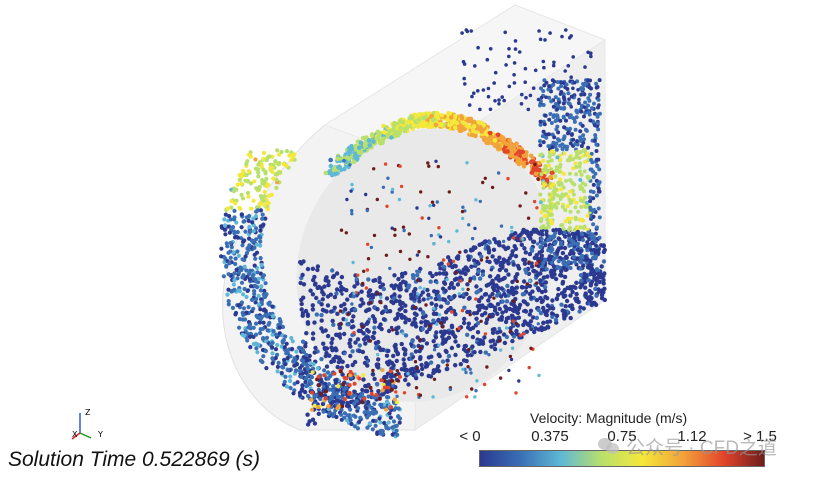 The image size is (828, 481). I want to click on axis-z-label: Z, so click(88, 412).